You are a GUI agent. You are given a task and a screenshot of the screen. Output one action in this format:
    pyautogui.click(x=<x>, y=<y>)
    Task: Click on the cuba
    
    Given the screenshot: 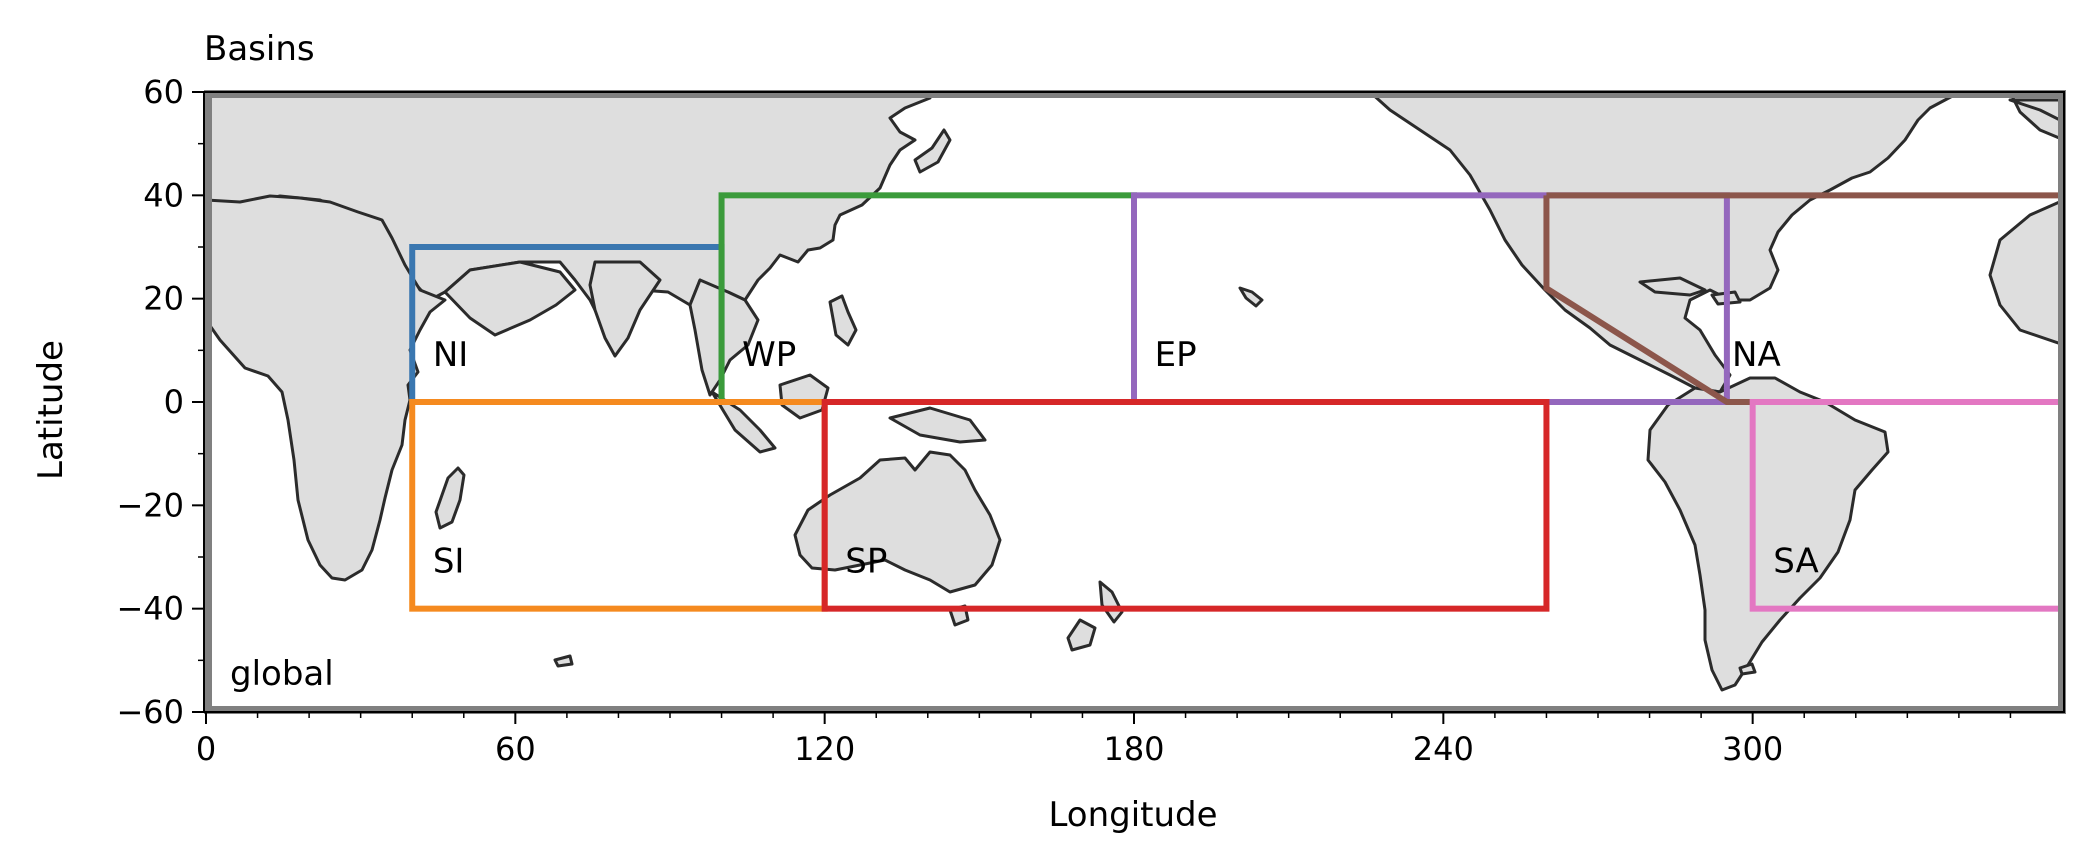 What is the action you would take?
    pyautogui.click(x=1672, y=286)
    